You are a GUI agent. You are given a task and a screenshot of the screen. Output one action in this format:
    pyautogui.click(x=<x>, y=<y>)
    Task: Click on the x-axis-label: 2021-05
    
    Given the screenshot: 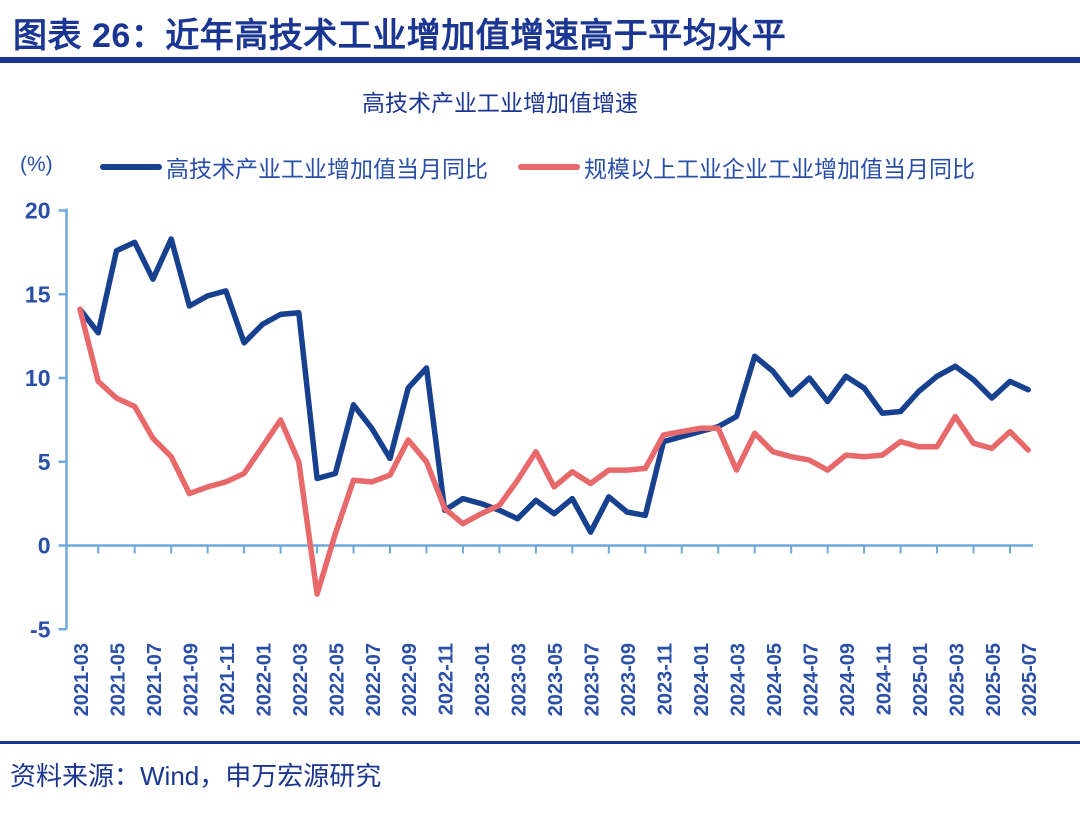 What is the action you would take?
    pyautogui.click(x=118, y=679)
    